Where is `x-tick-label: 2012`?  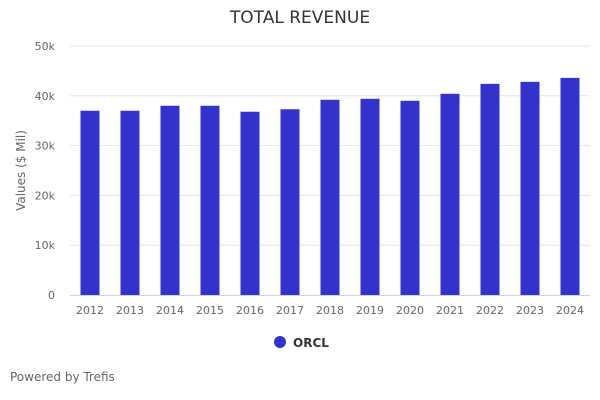
x-tick-label: 2012 is located at coordinates (90, 310).